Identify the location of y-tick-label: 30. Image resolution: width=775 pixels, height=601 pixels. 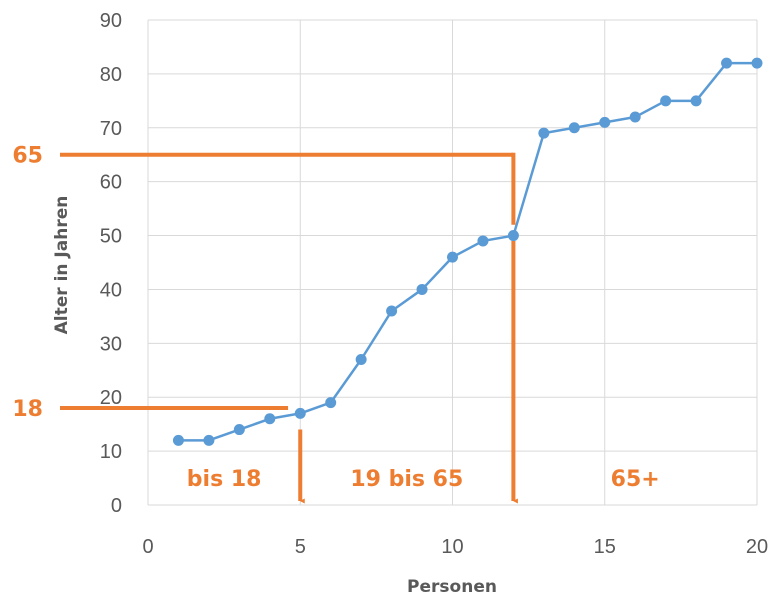
(111, 344).